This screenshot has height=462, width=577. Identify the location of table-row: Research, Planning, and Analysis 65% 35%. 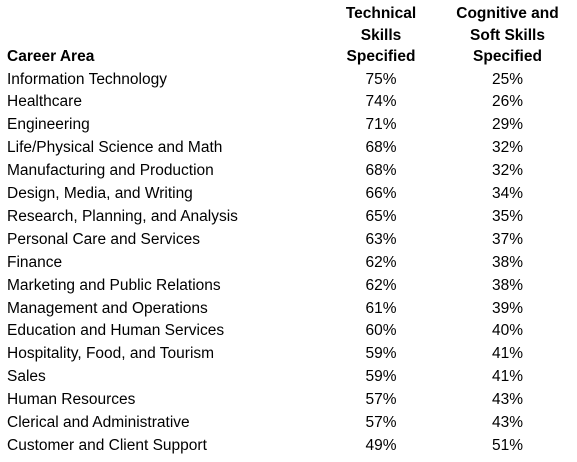
(288, 217).